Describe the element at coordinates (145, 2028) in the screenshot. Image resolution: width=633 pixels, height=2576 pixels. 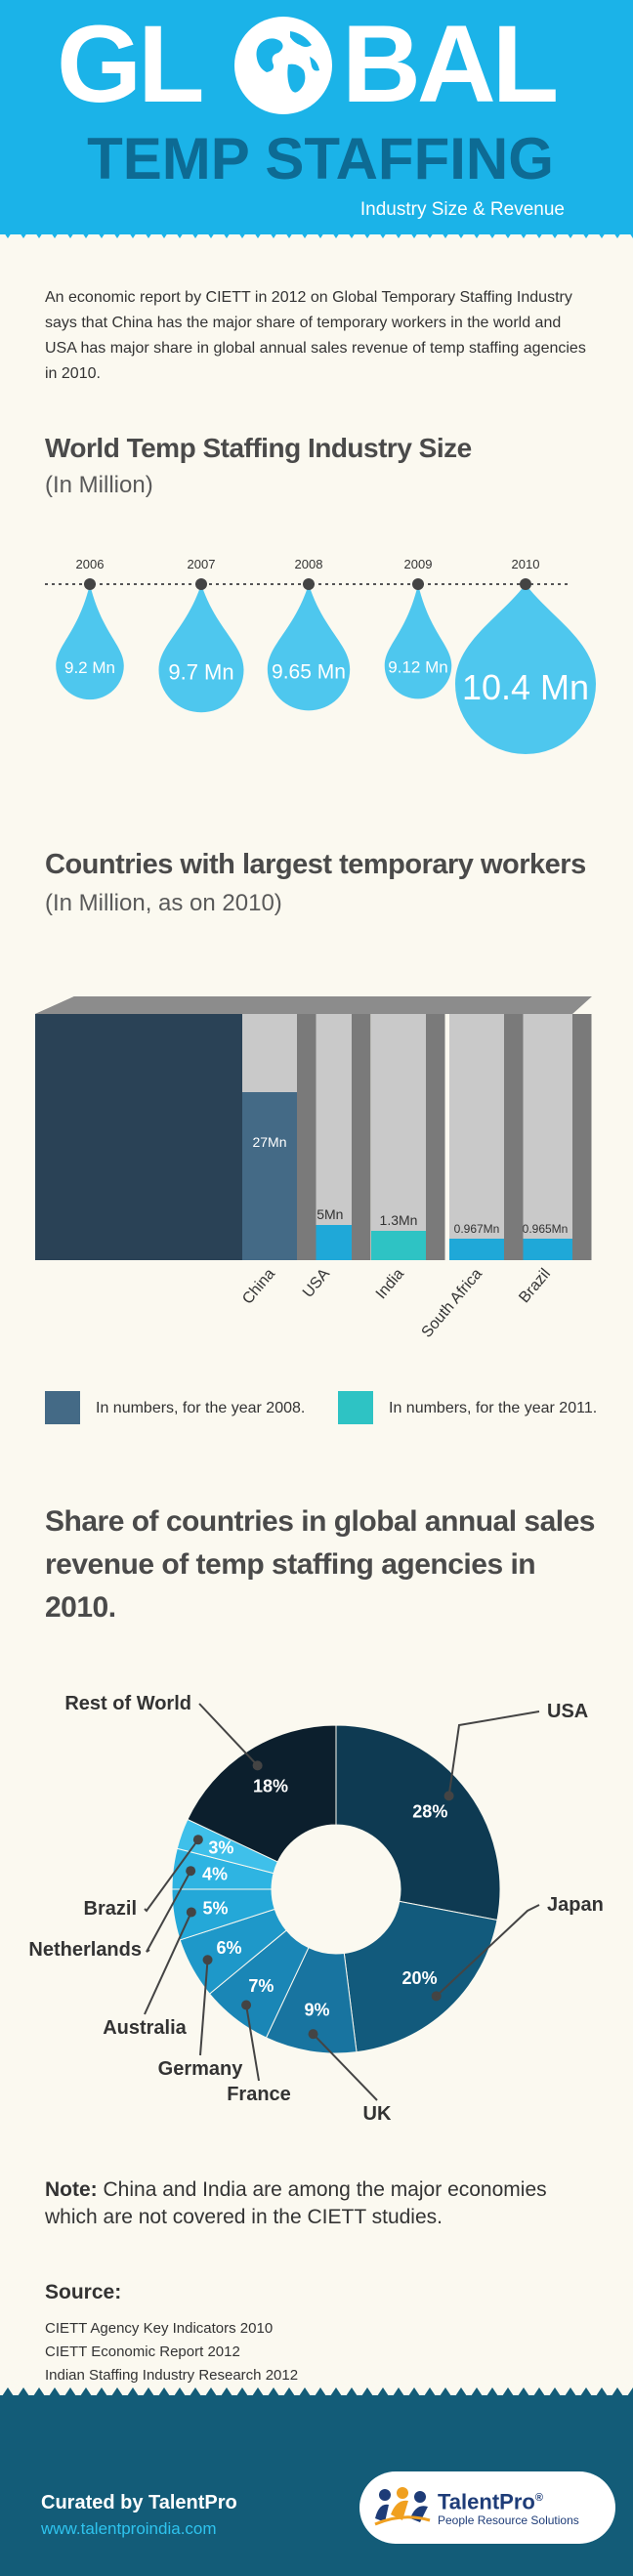
I see `slice-category-label: Australia` at that location.